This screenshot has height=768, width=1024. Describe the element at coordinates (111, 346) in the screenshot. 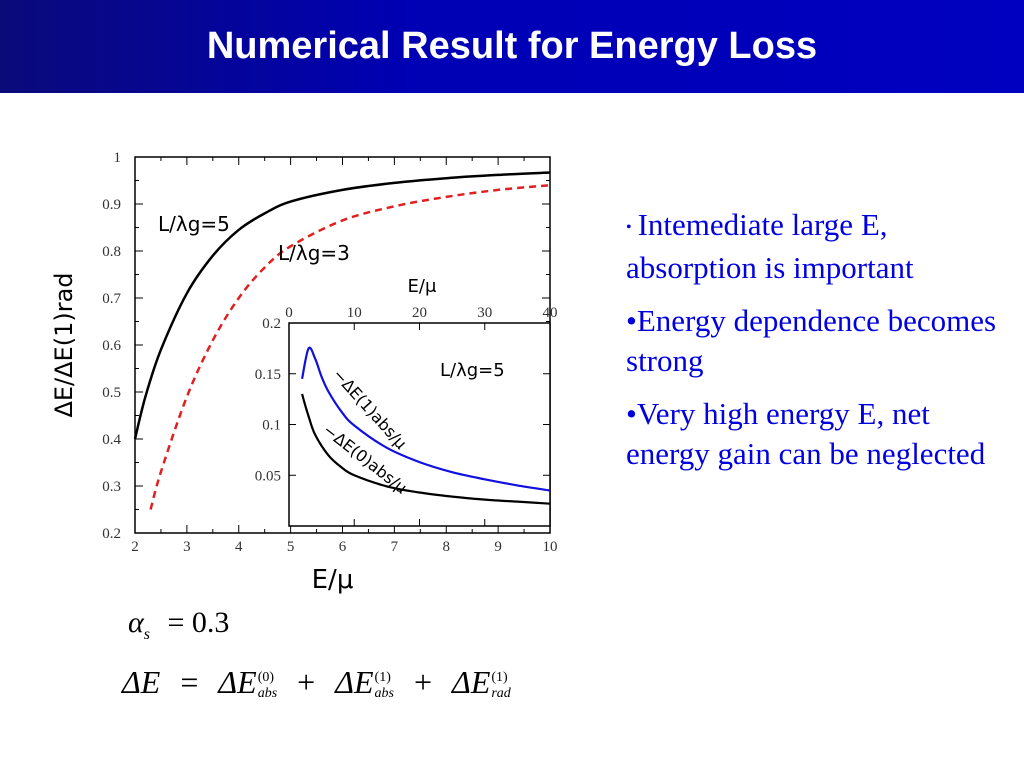

I see `y-tick-label: 0.6` at that location.